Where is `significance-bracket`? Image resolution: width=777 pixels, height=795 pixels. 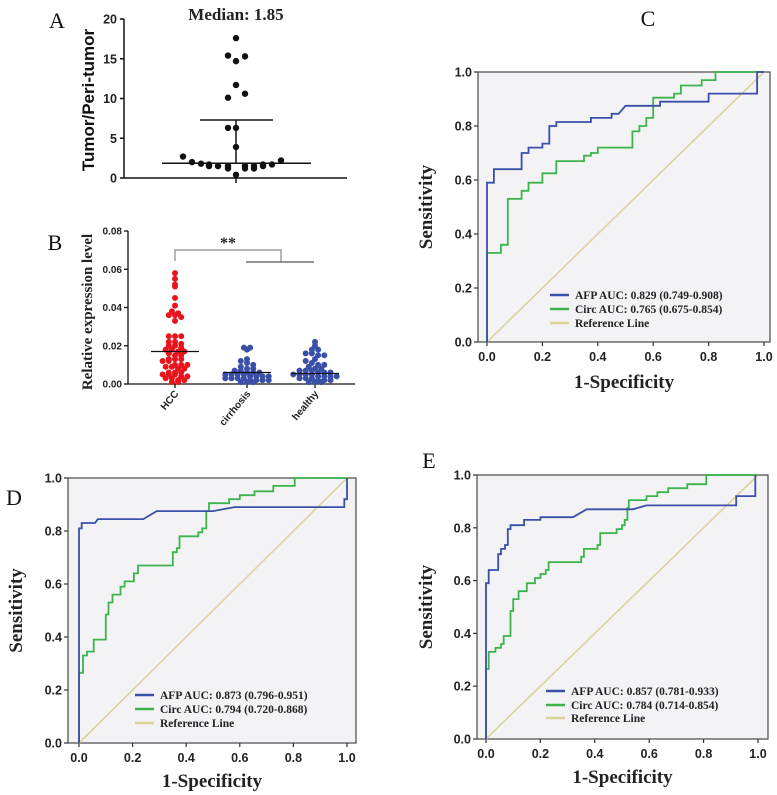 significance-bracket is located at coordinates (228, 255).